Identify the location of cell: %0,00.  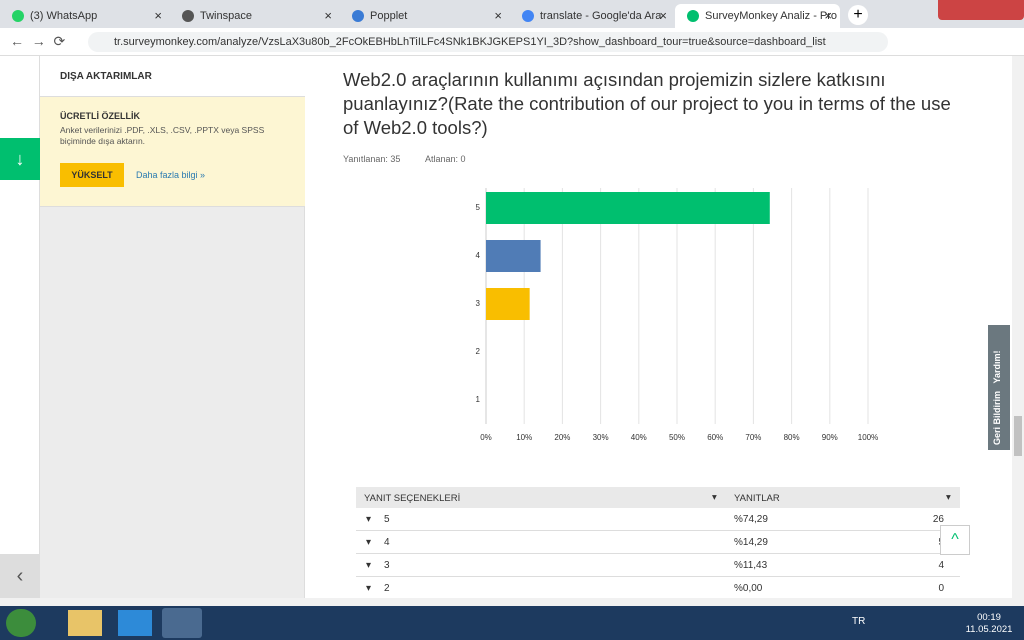
(748, 588).